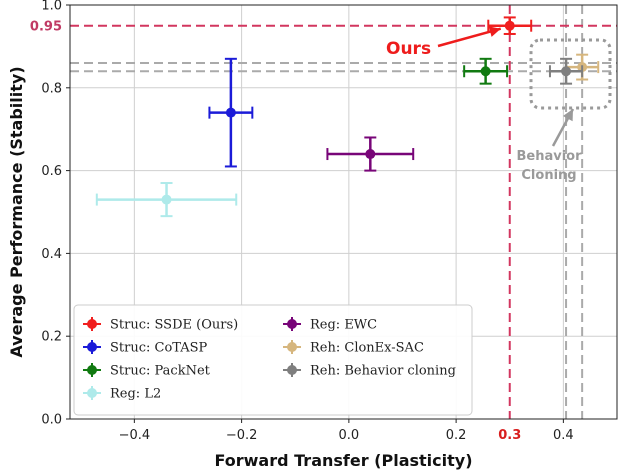  Describe the element at coordinates (456, 435) in the screenshot. I see `x-tick-label: 0.2` at that location.